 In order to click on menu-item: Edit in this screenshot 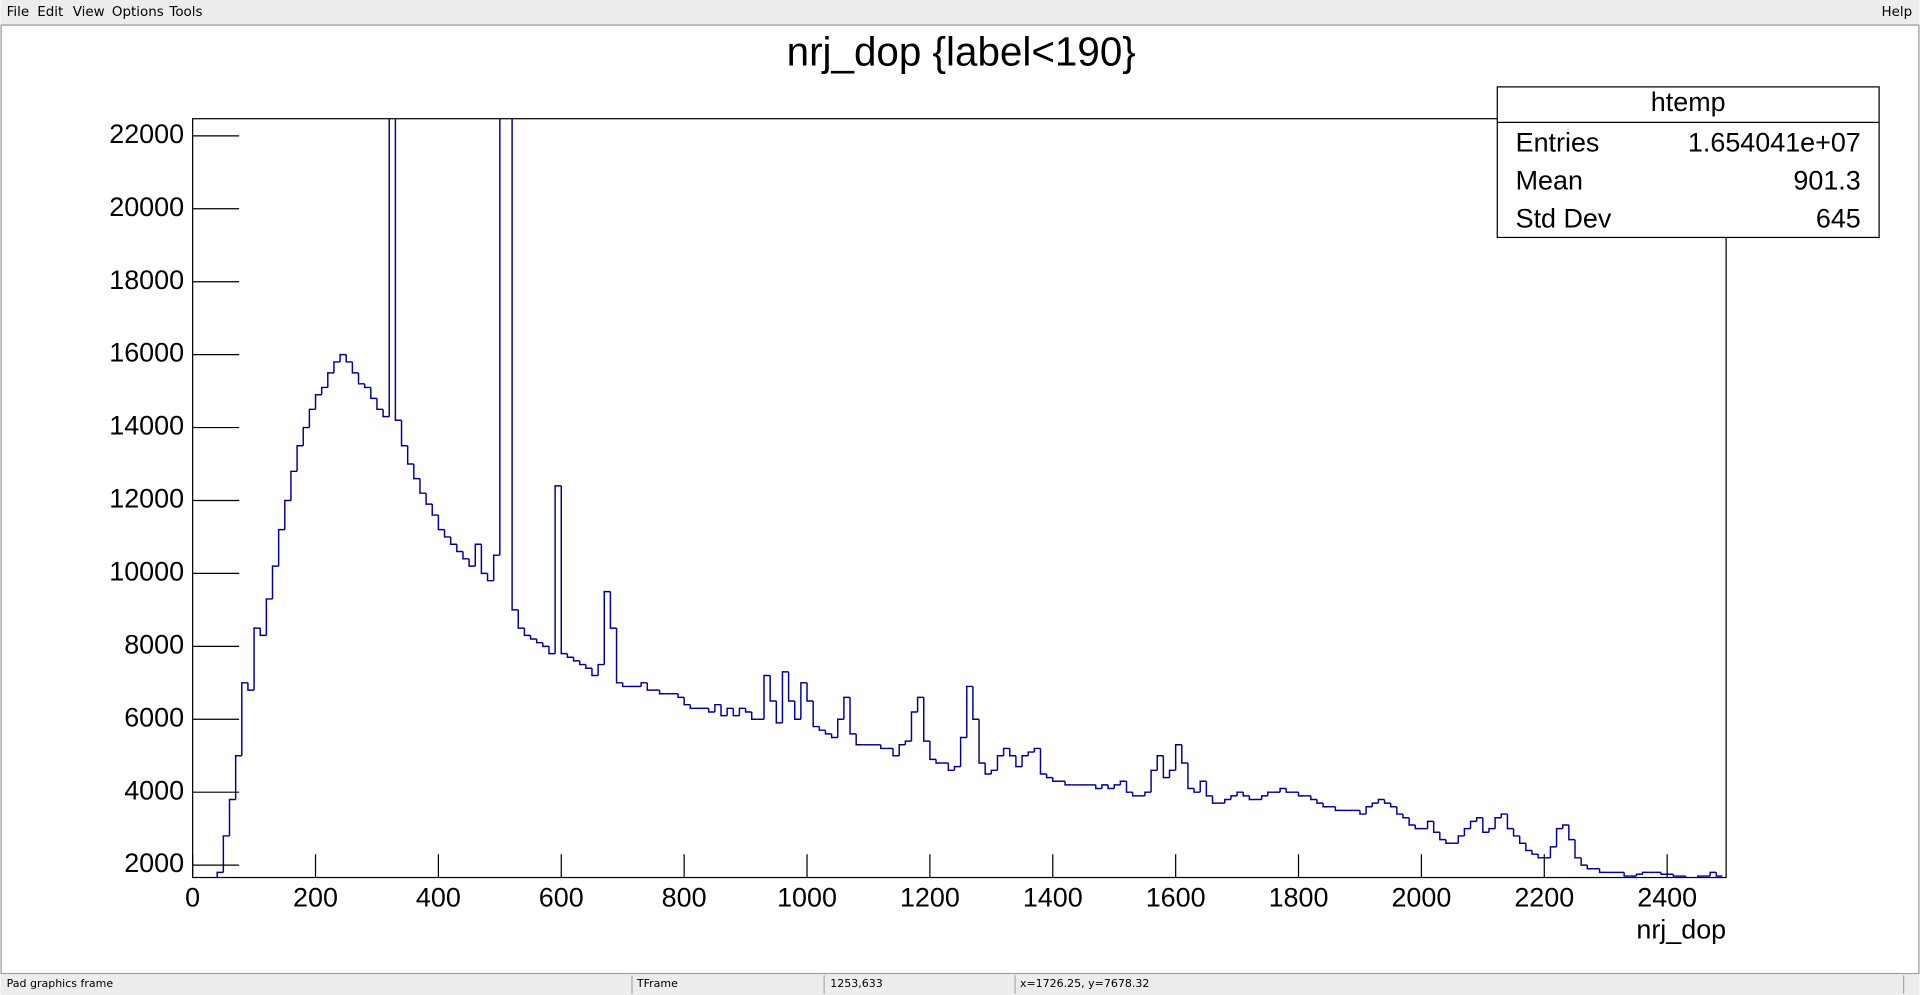, I will do `click(50, 12)`.